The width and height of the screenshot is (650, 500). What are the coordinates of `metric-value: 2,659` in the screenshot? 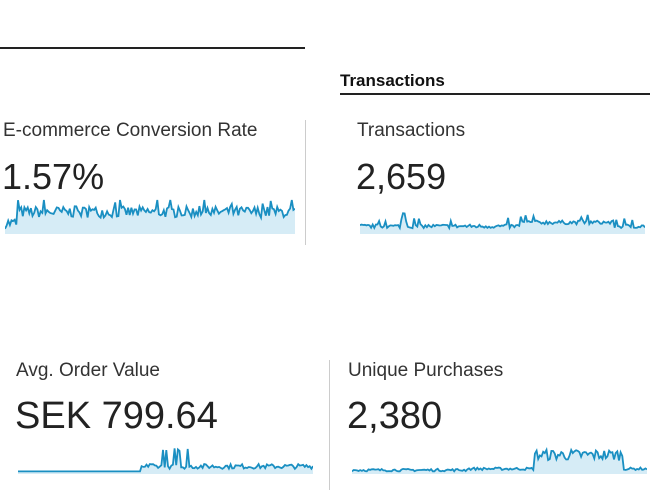 It's located at (401, 176).